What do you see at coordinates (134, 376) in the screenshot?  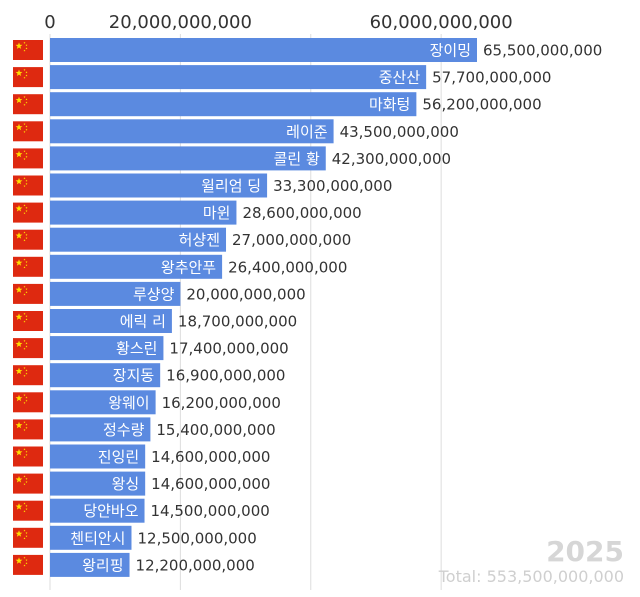 I see `bar-name-label: 장지동` at bounding box center [134, 376].